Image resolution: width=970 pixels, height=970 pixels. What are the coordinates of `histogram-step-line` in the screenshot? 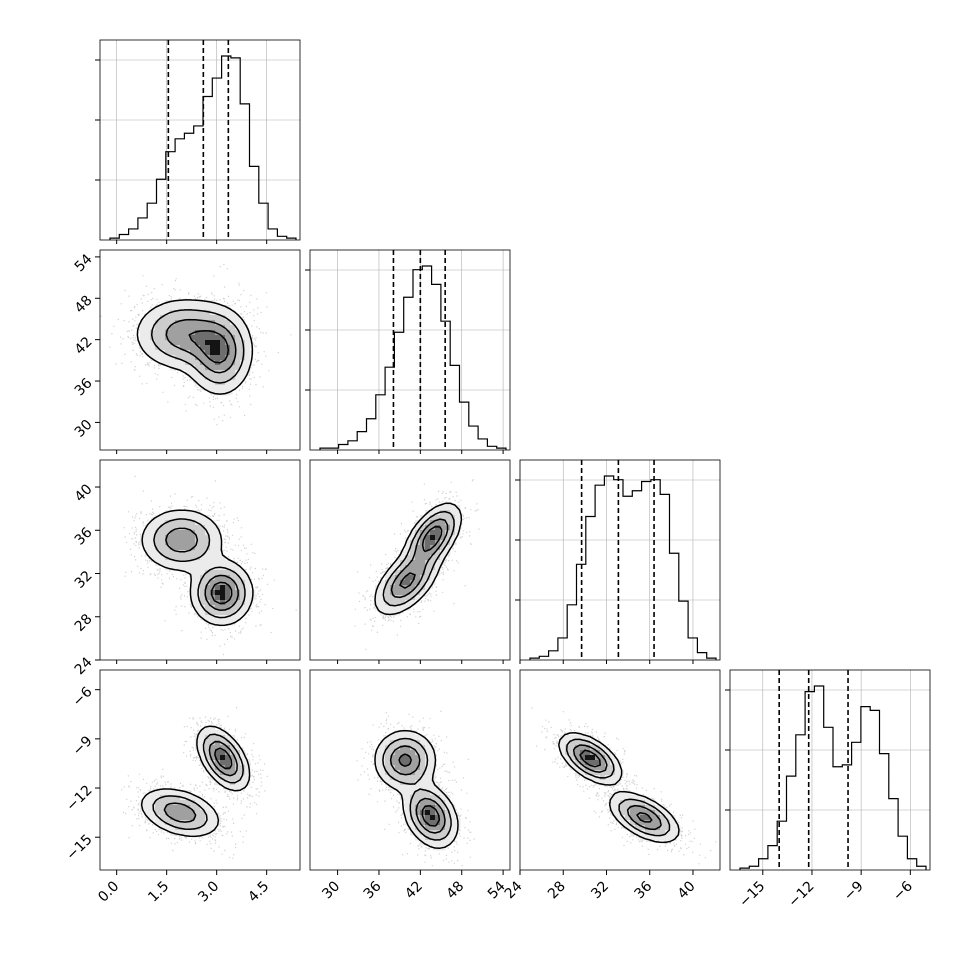 It's located at (833, 777).